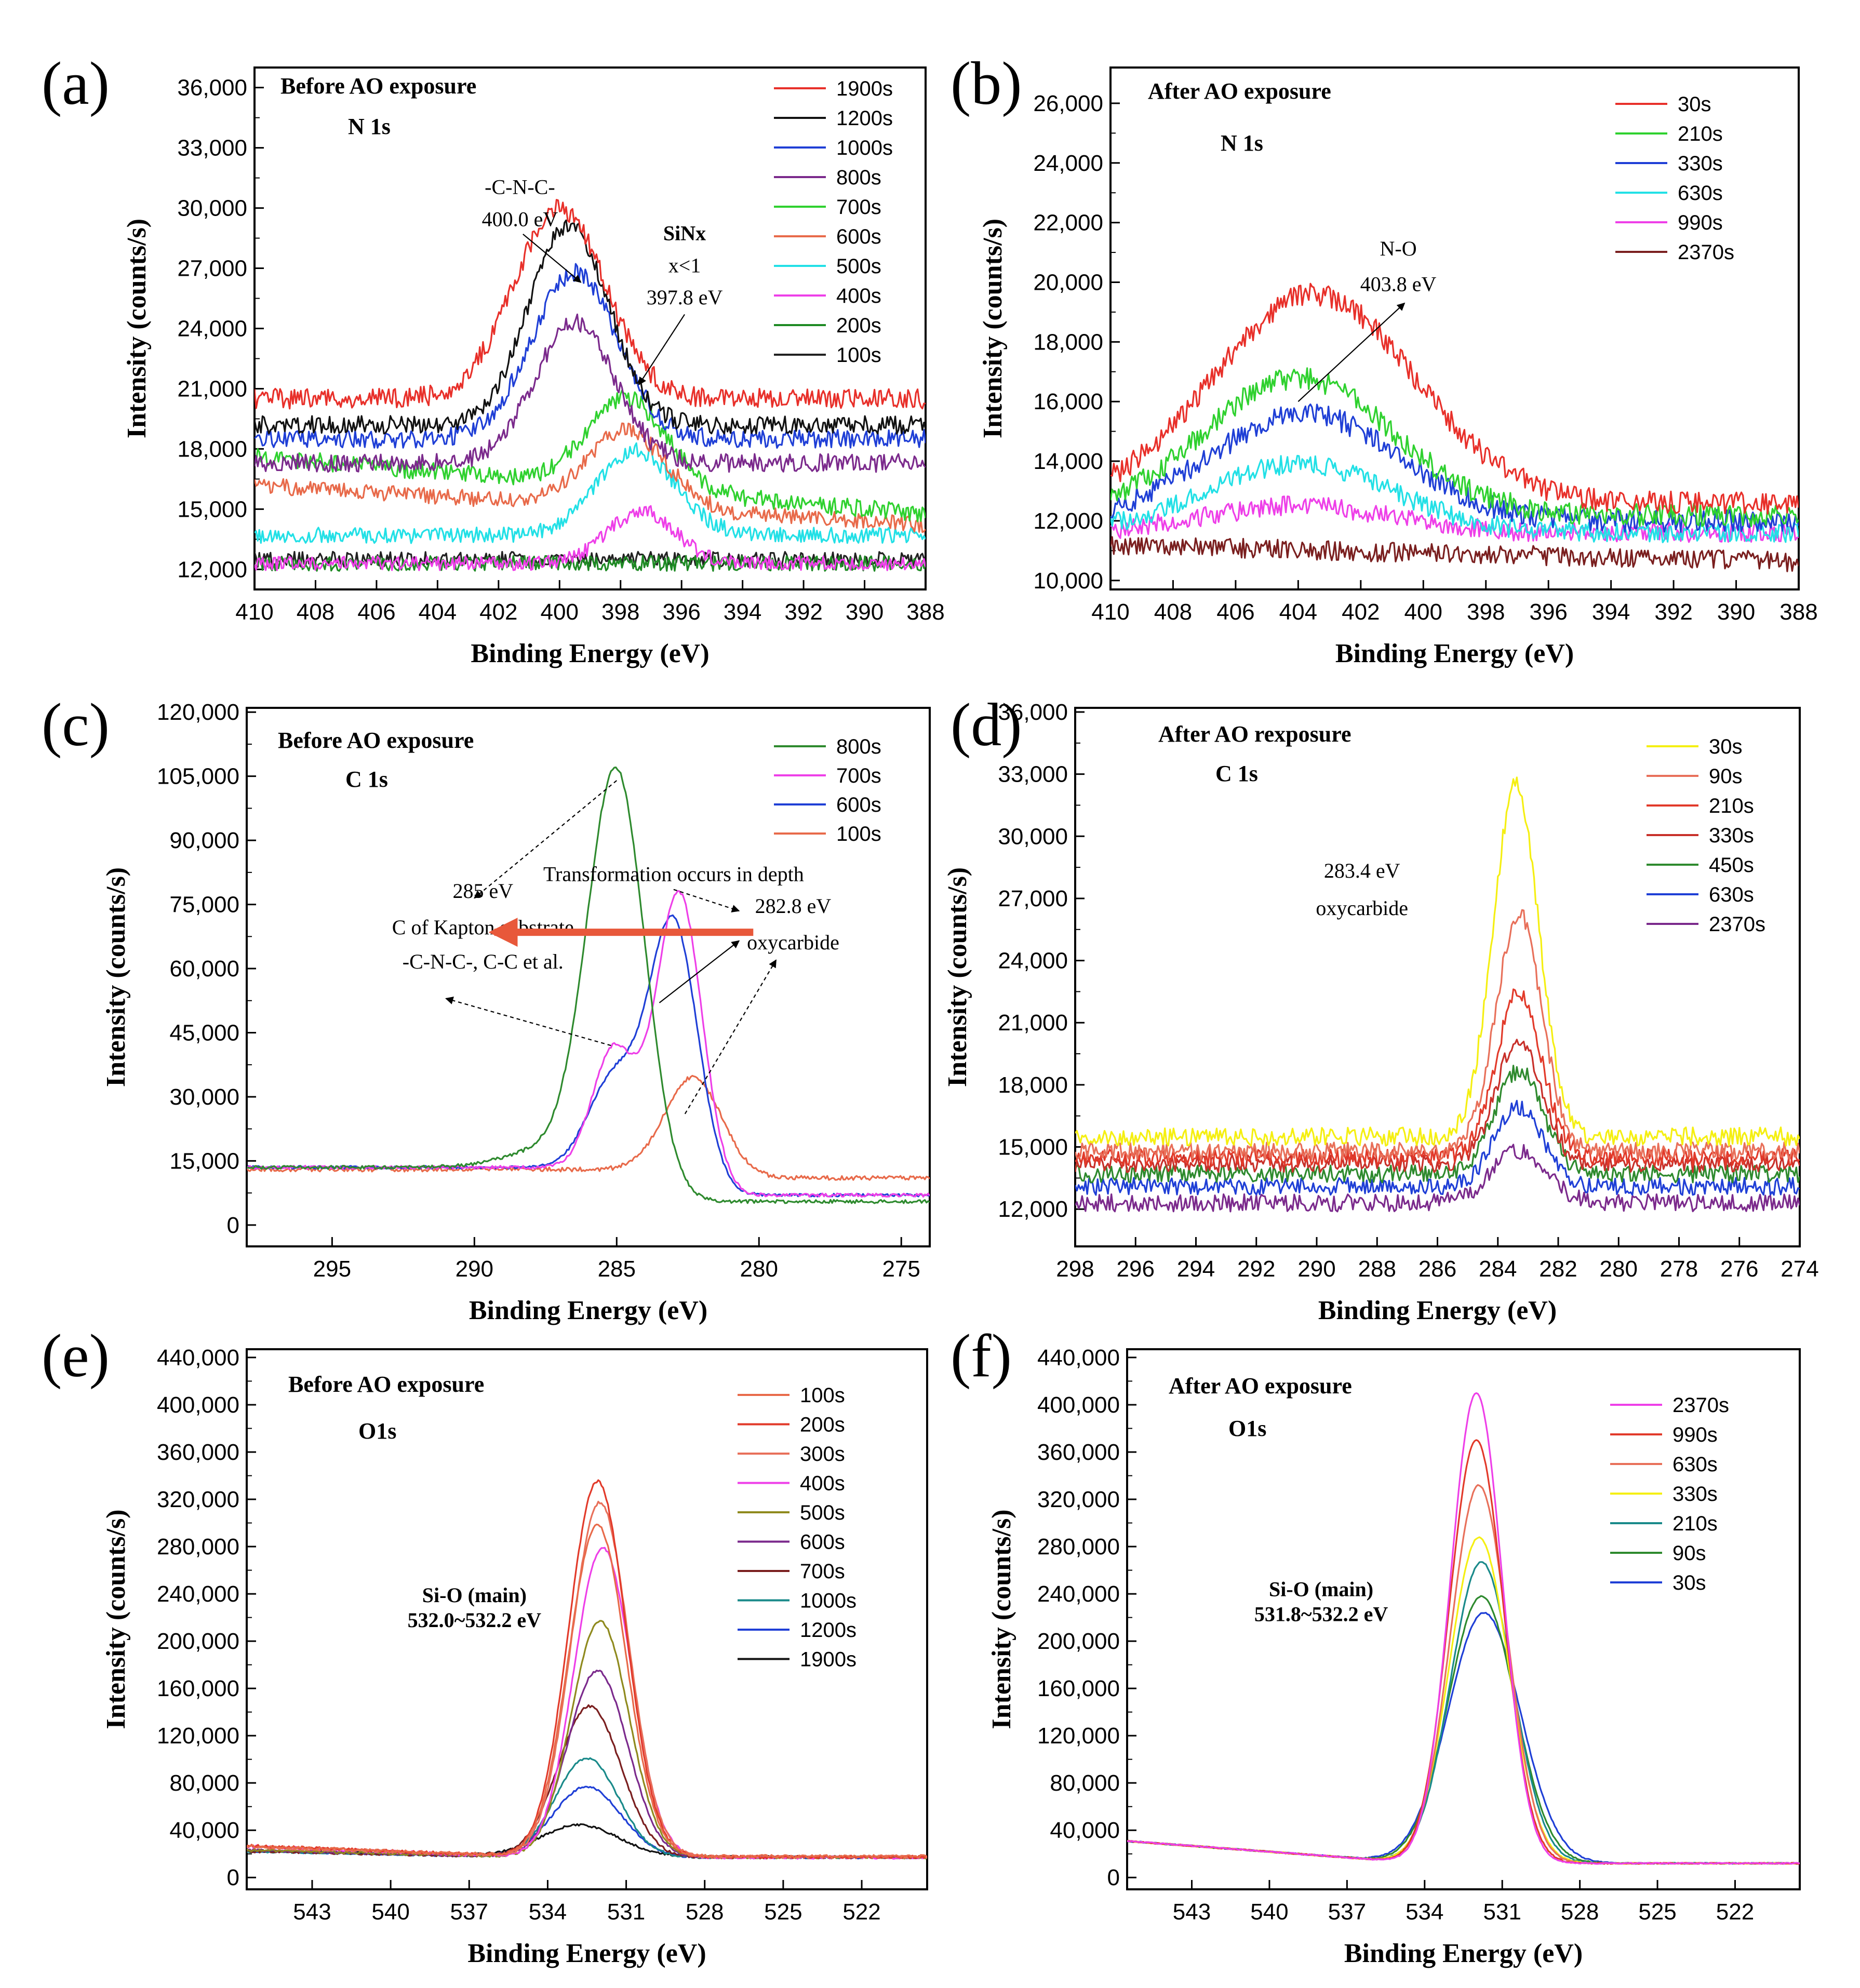 This screenshot has height=1988, width=1860. I want to click on panel-subtitle: N 1s, so click(1242, 143).